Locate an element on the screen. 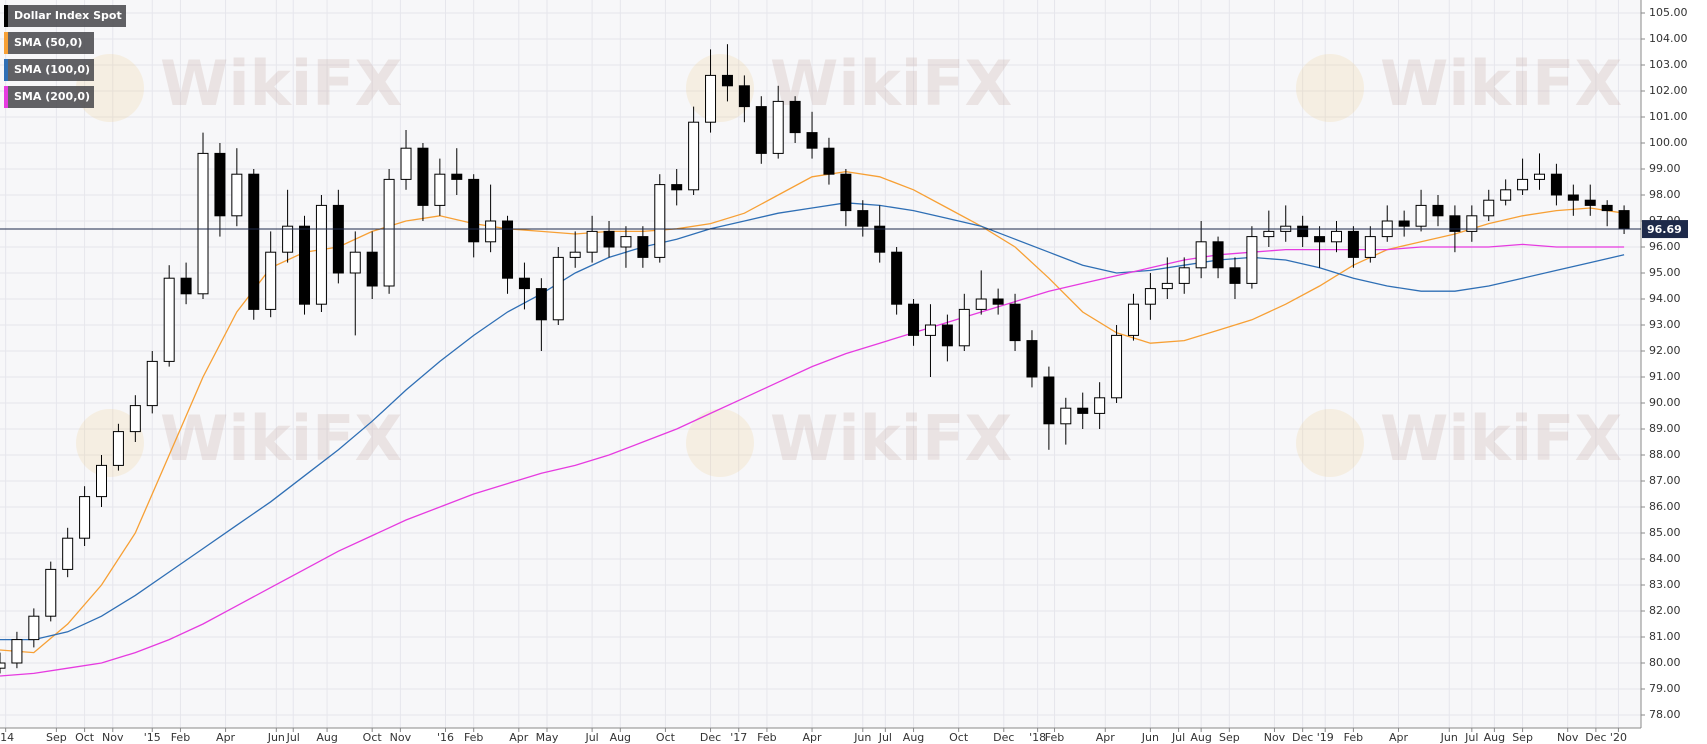 The width and height of the screenshot is (1707, 744). legend-label: SMA (200,0) is located at coordinates (52, 96).